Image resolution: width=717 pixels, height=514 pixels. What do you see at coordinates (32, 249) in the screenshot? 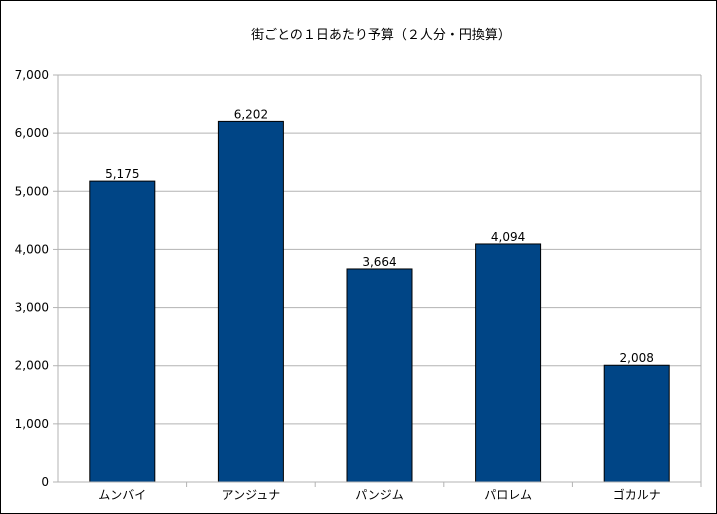
I see `y-tick-label: 4,000` at bounding box center [32, 249].